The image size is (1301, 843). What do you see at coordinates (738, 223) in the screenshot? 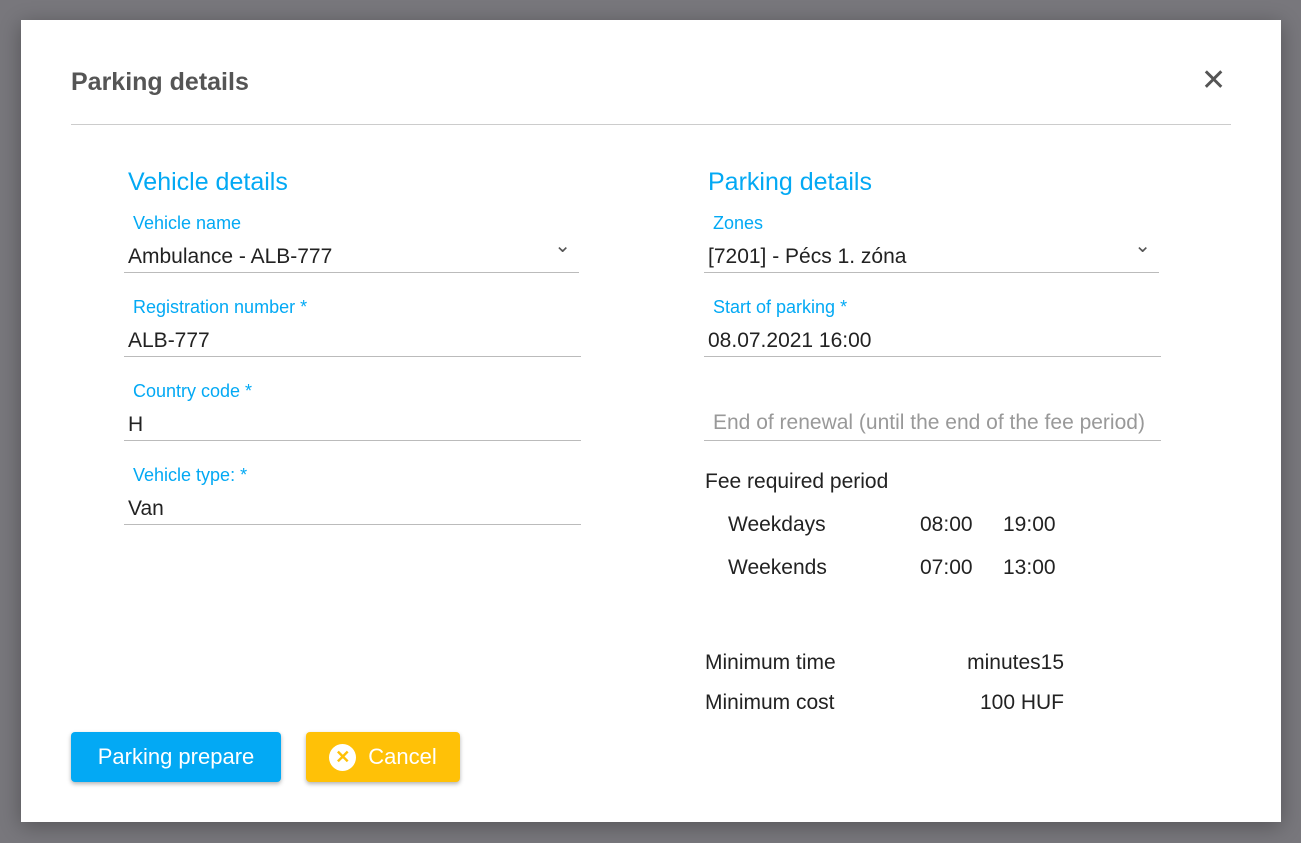
I see `zones-label: Zones` at bounding box center [738, 223].